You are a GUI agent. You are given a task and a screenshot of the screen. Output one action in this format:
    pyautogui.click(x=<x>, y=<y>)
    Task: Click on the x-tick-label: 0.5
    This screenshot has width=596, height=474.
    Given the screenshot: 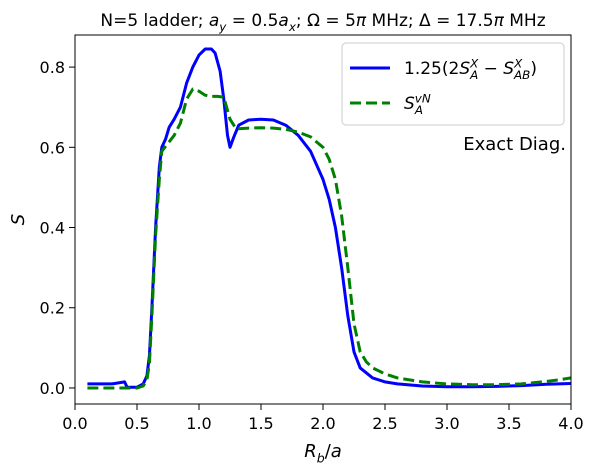 What is the action you would take?
    pyautogui.click(x=136, y=423)
    